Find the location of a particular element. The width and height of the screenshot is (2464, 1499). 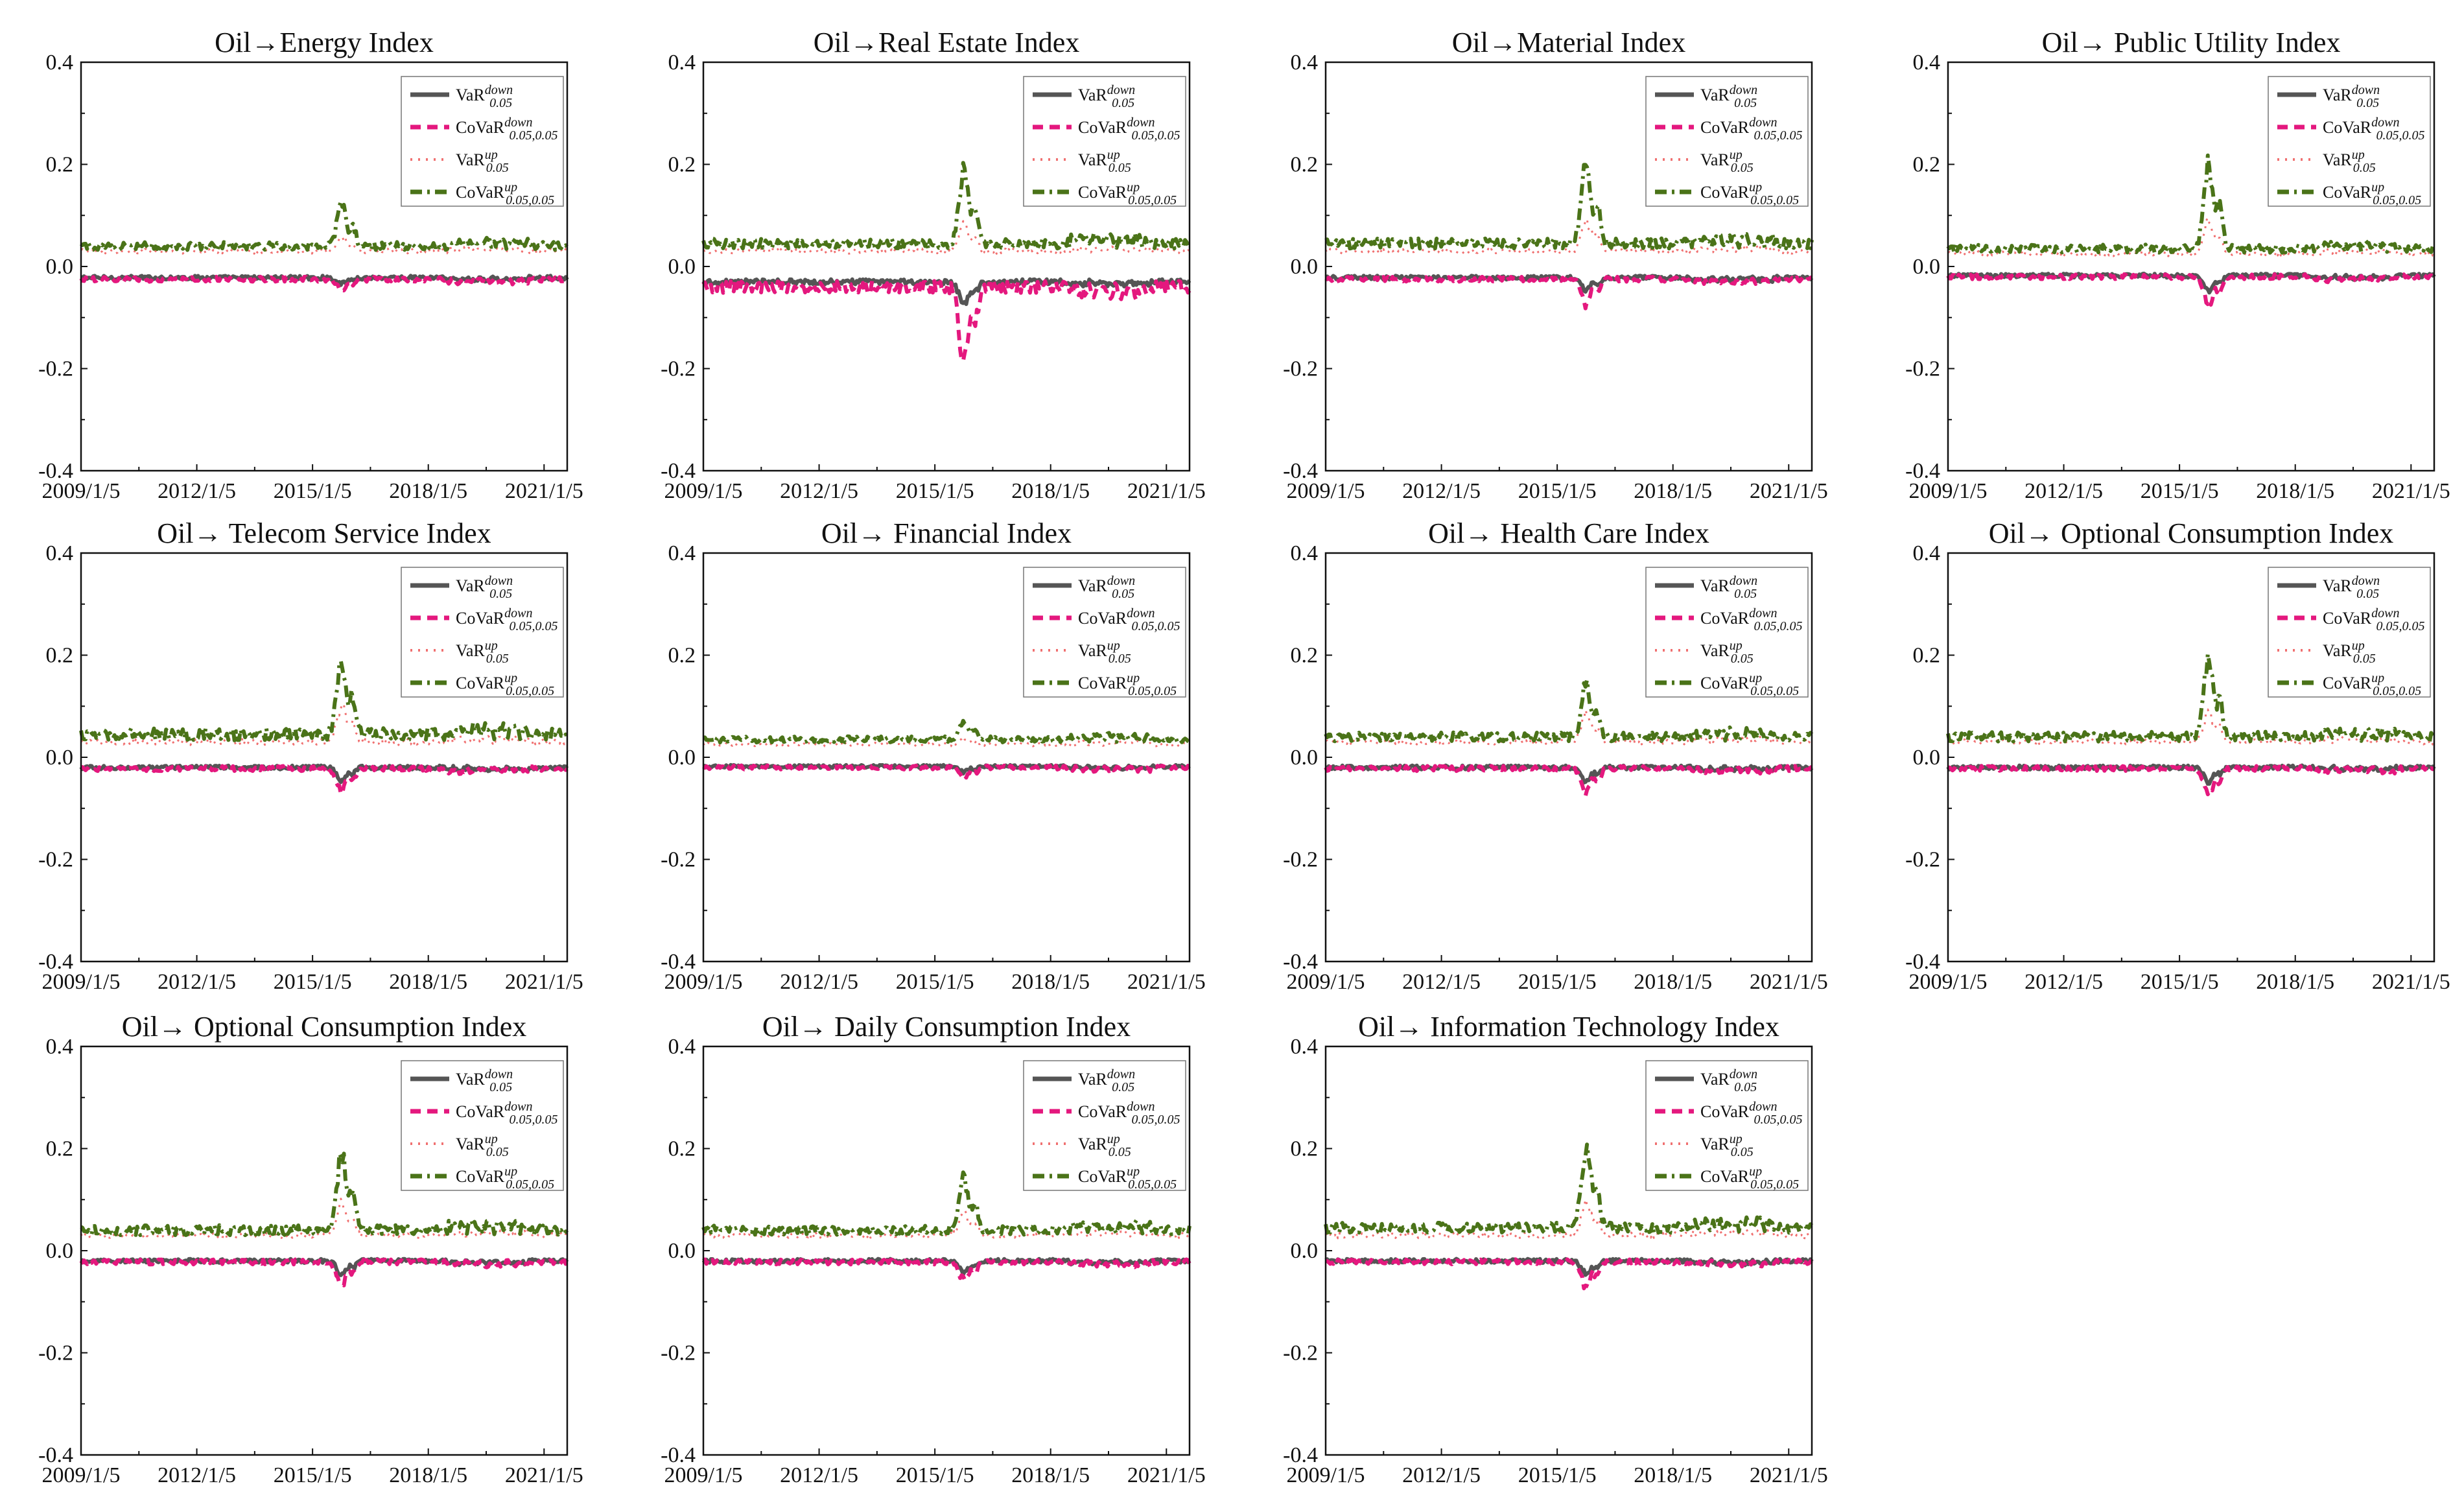

panel-title: Oil→Real Estate Index is located at coordinates (947, 42).